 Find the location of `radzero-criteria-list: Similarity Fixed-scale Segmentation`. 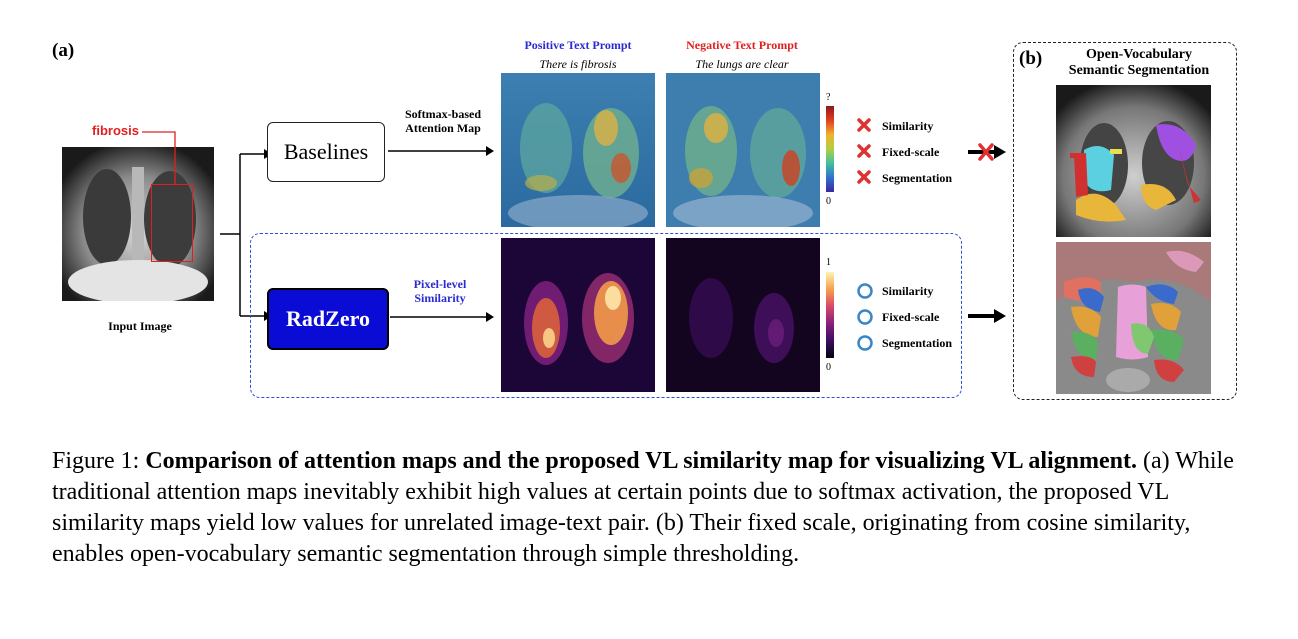

radzero-criteria-list: Similarity Fixed-scale Segmentation is located at coordinates (904, 317).